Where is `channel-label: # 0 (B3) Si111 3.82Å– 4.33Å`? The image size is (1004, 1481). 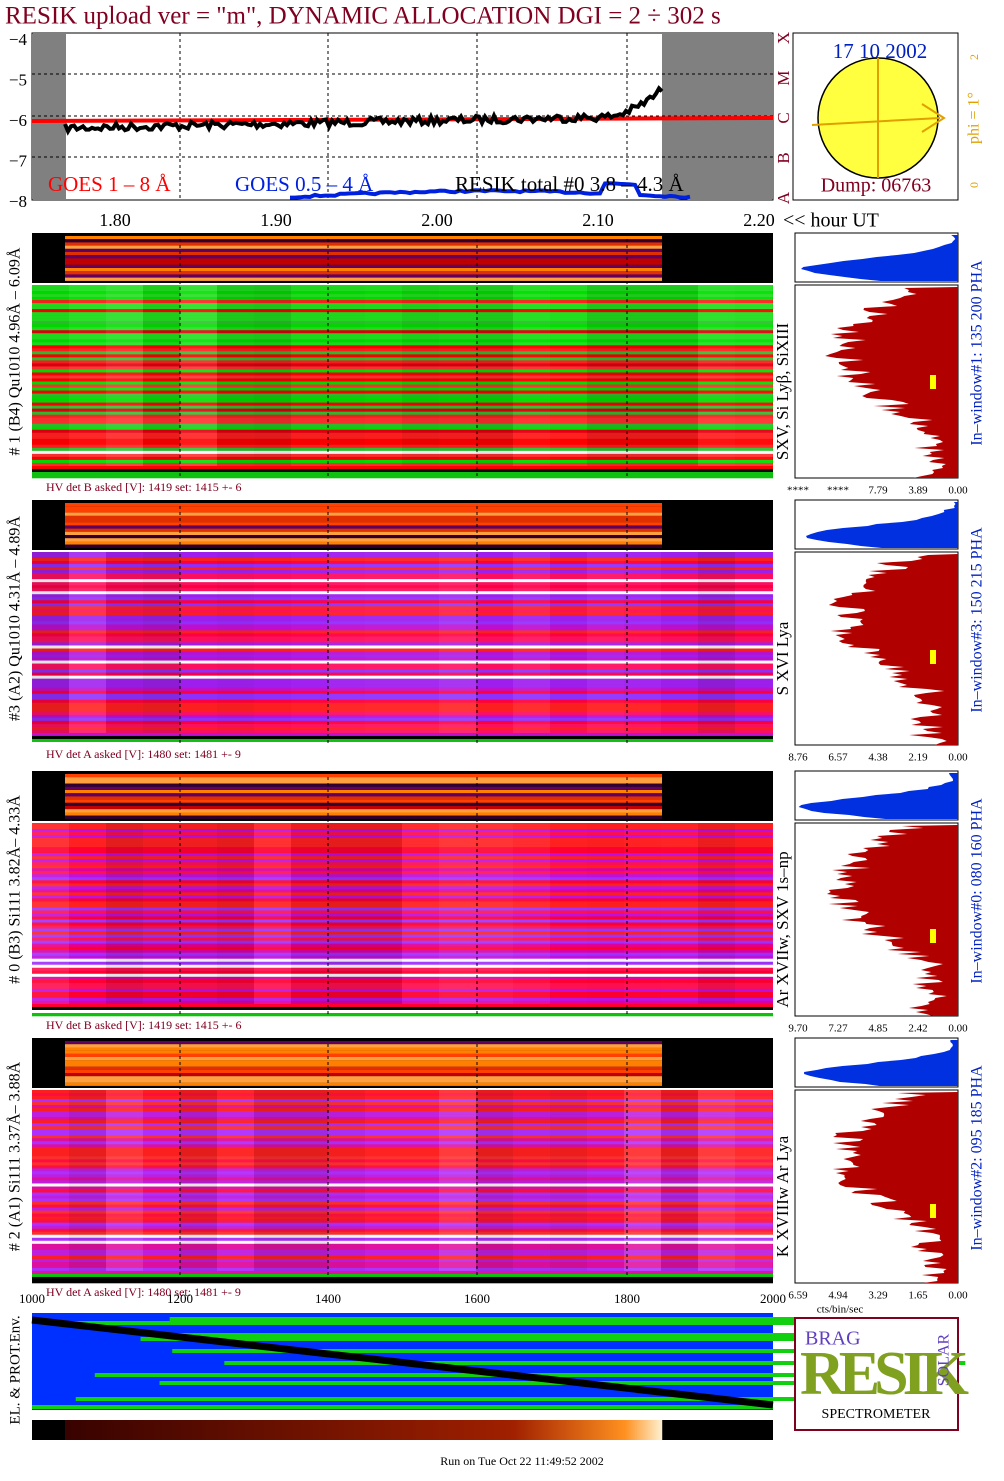
channel-label: # 0 (B3) Si111 3.82Å– 4.33Å is located at coordinates (15, 889).